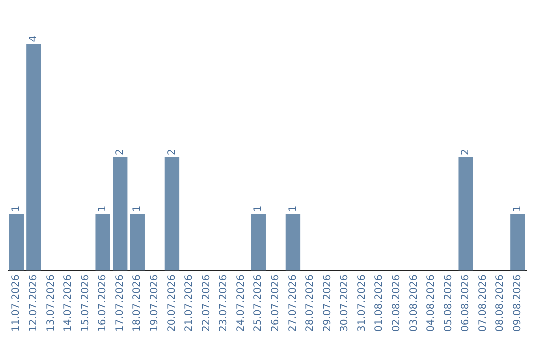  Describe the element at coordinates (224, 303) in the screenshot. I see `x-tick-label: 23.07.2026` at that location.